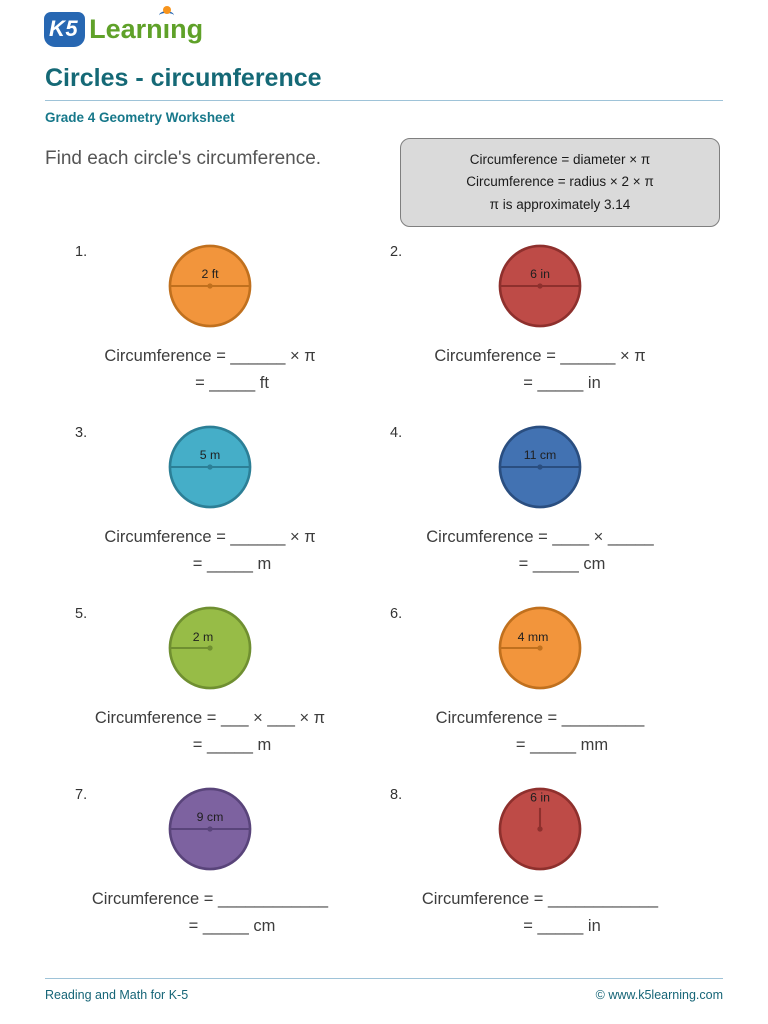 The image size is (768, 1024). What do you see at coordinates (210, 467) in the screenshot?
I see `circle-figure: 5 m` at bounding box center [210, 467].